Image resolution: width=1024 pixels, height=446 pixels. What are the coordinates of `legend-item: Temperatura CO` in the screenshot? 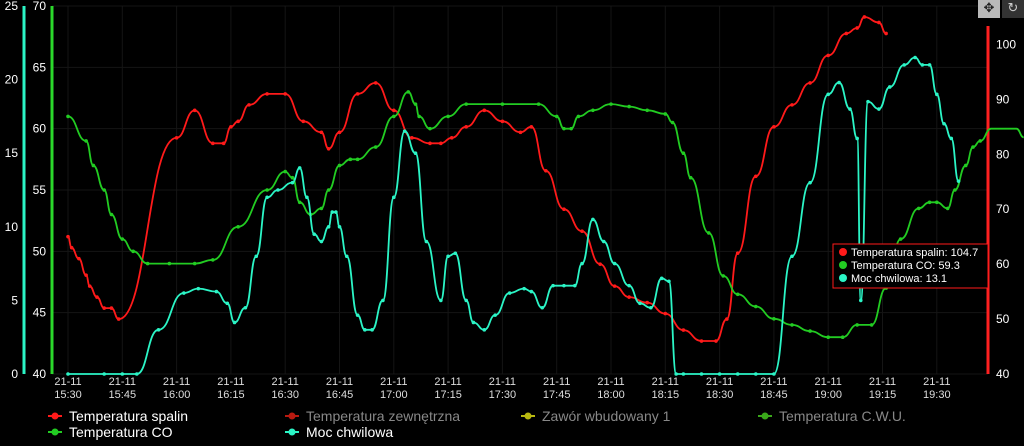 It's located at (121, 432).